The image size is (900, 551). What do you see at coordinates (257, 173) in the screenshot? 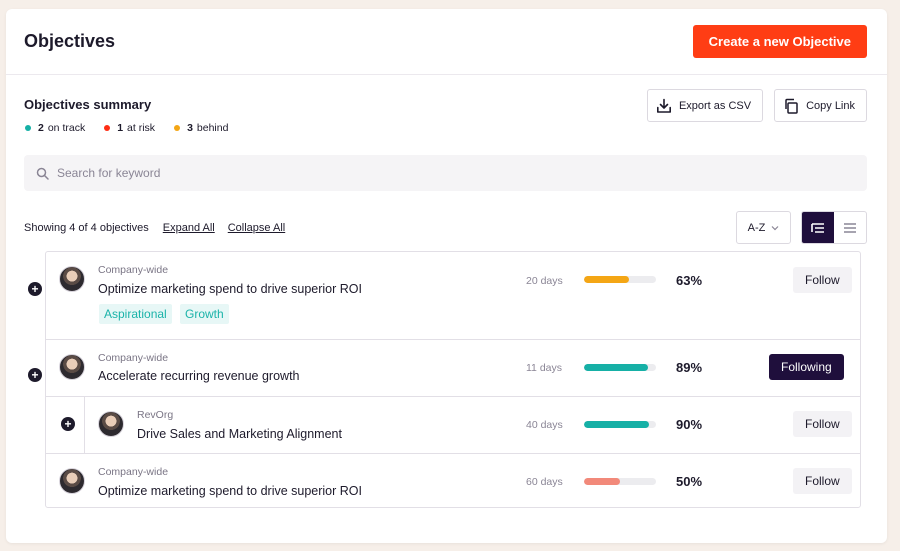
I see `search-input` at bounding box center [257, 173].